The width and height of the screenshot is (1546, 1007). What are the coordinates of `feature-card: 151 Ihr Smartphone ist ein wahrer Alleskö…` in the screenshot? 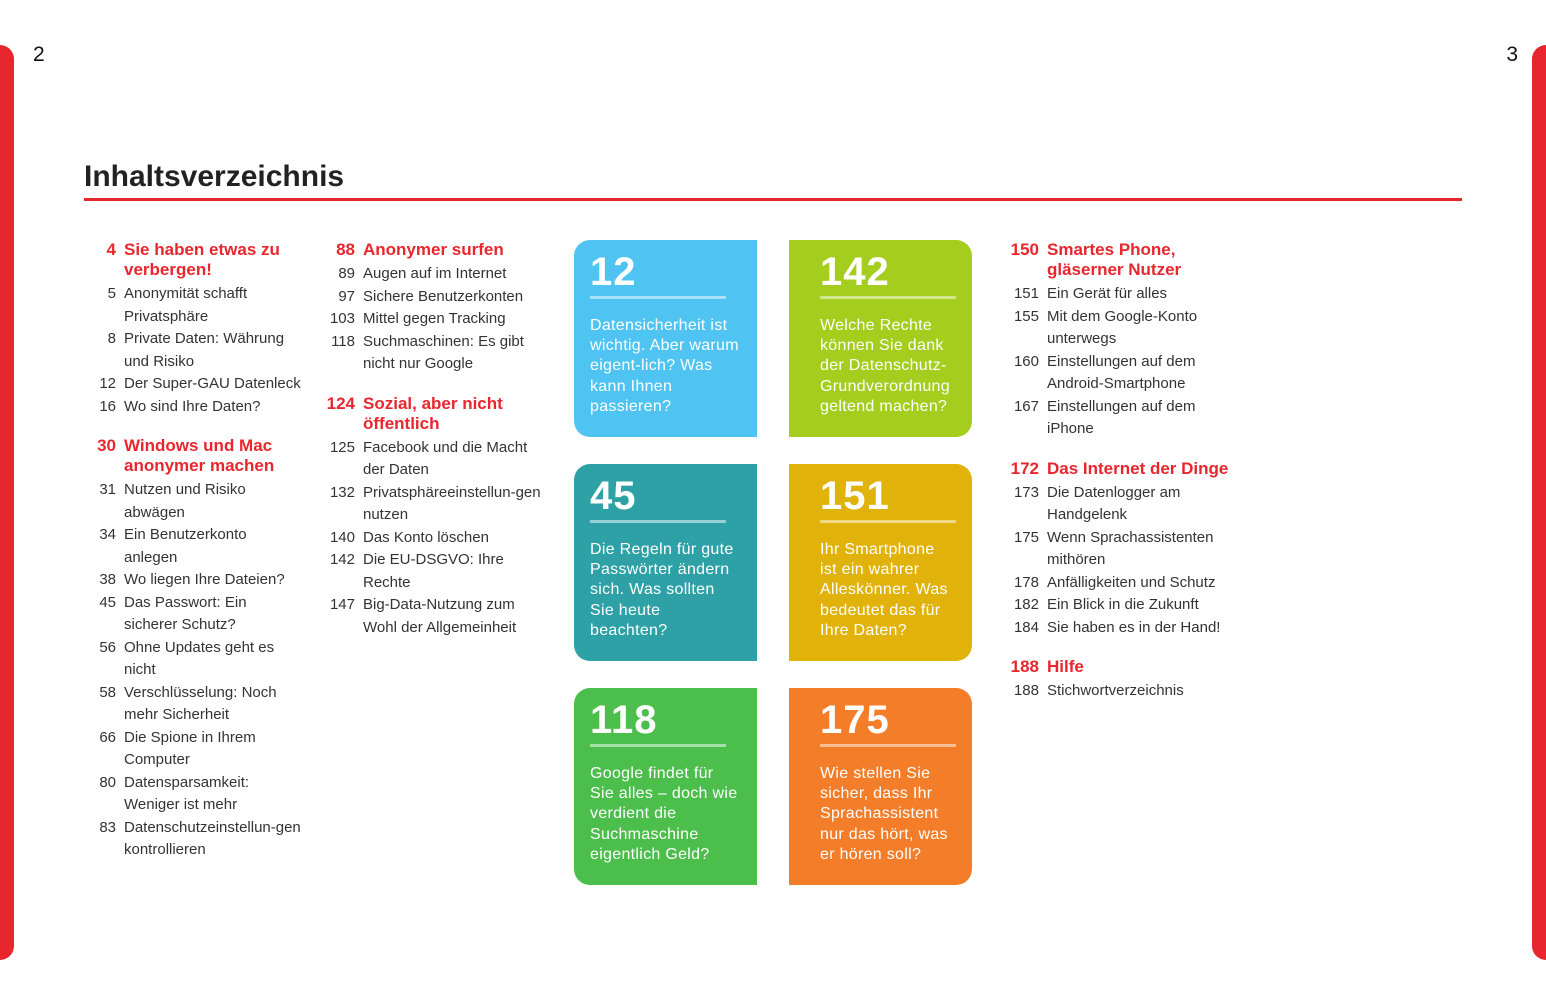 It's located at (880, 562).